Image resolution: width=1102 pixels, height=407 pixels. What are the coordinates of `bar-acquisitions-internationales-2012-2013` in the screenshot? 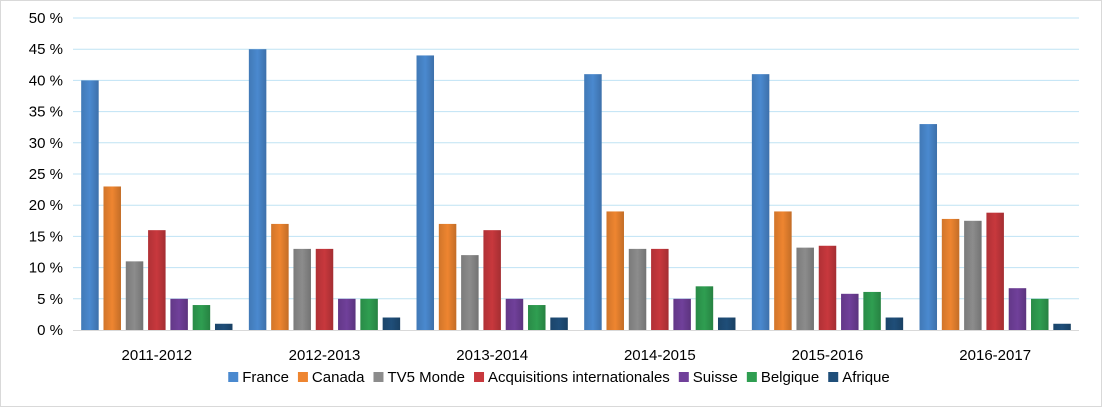 It's located at (324, 289).